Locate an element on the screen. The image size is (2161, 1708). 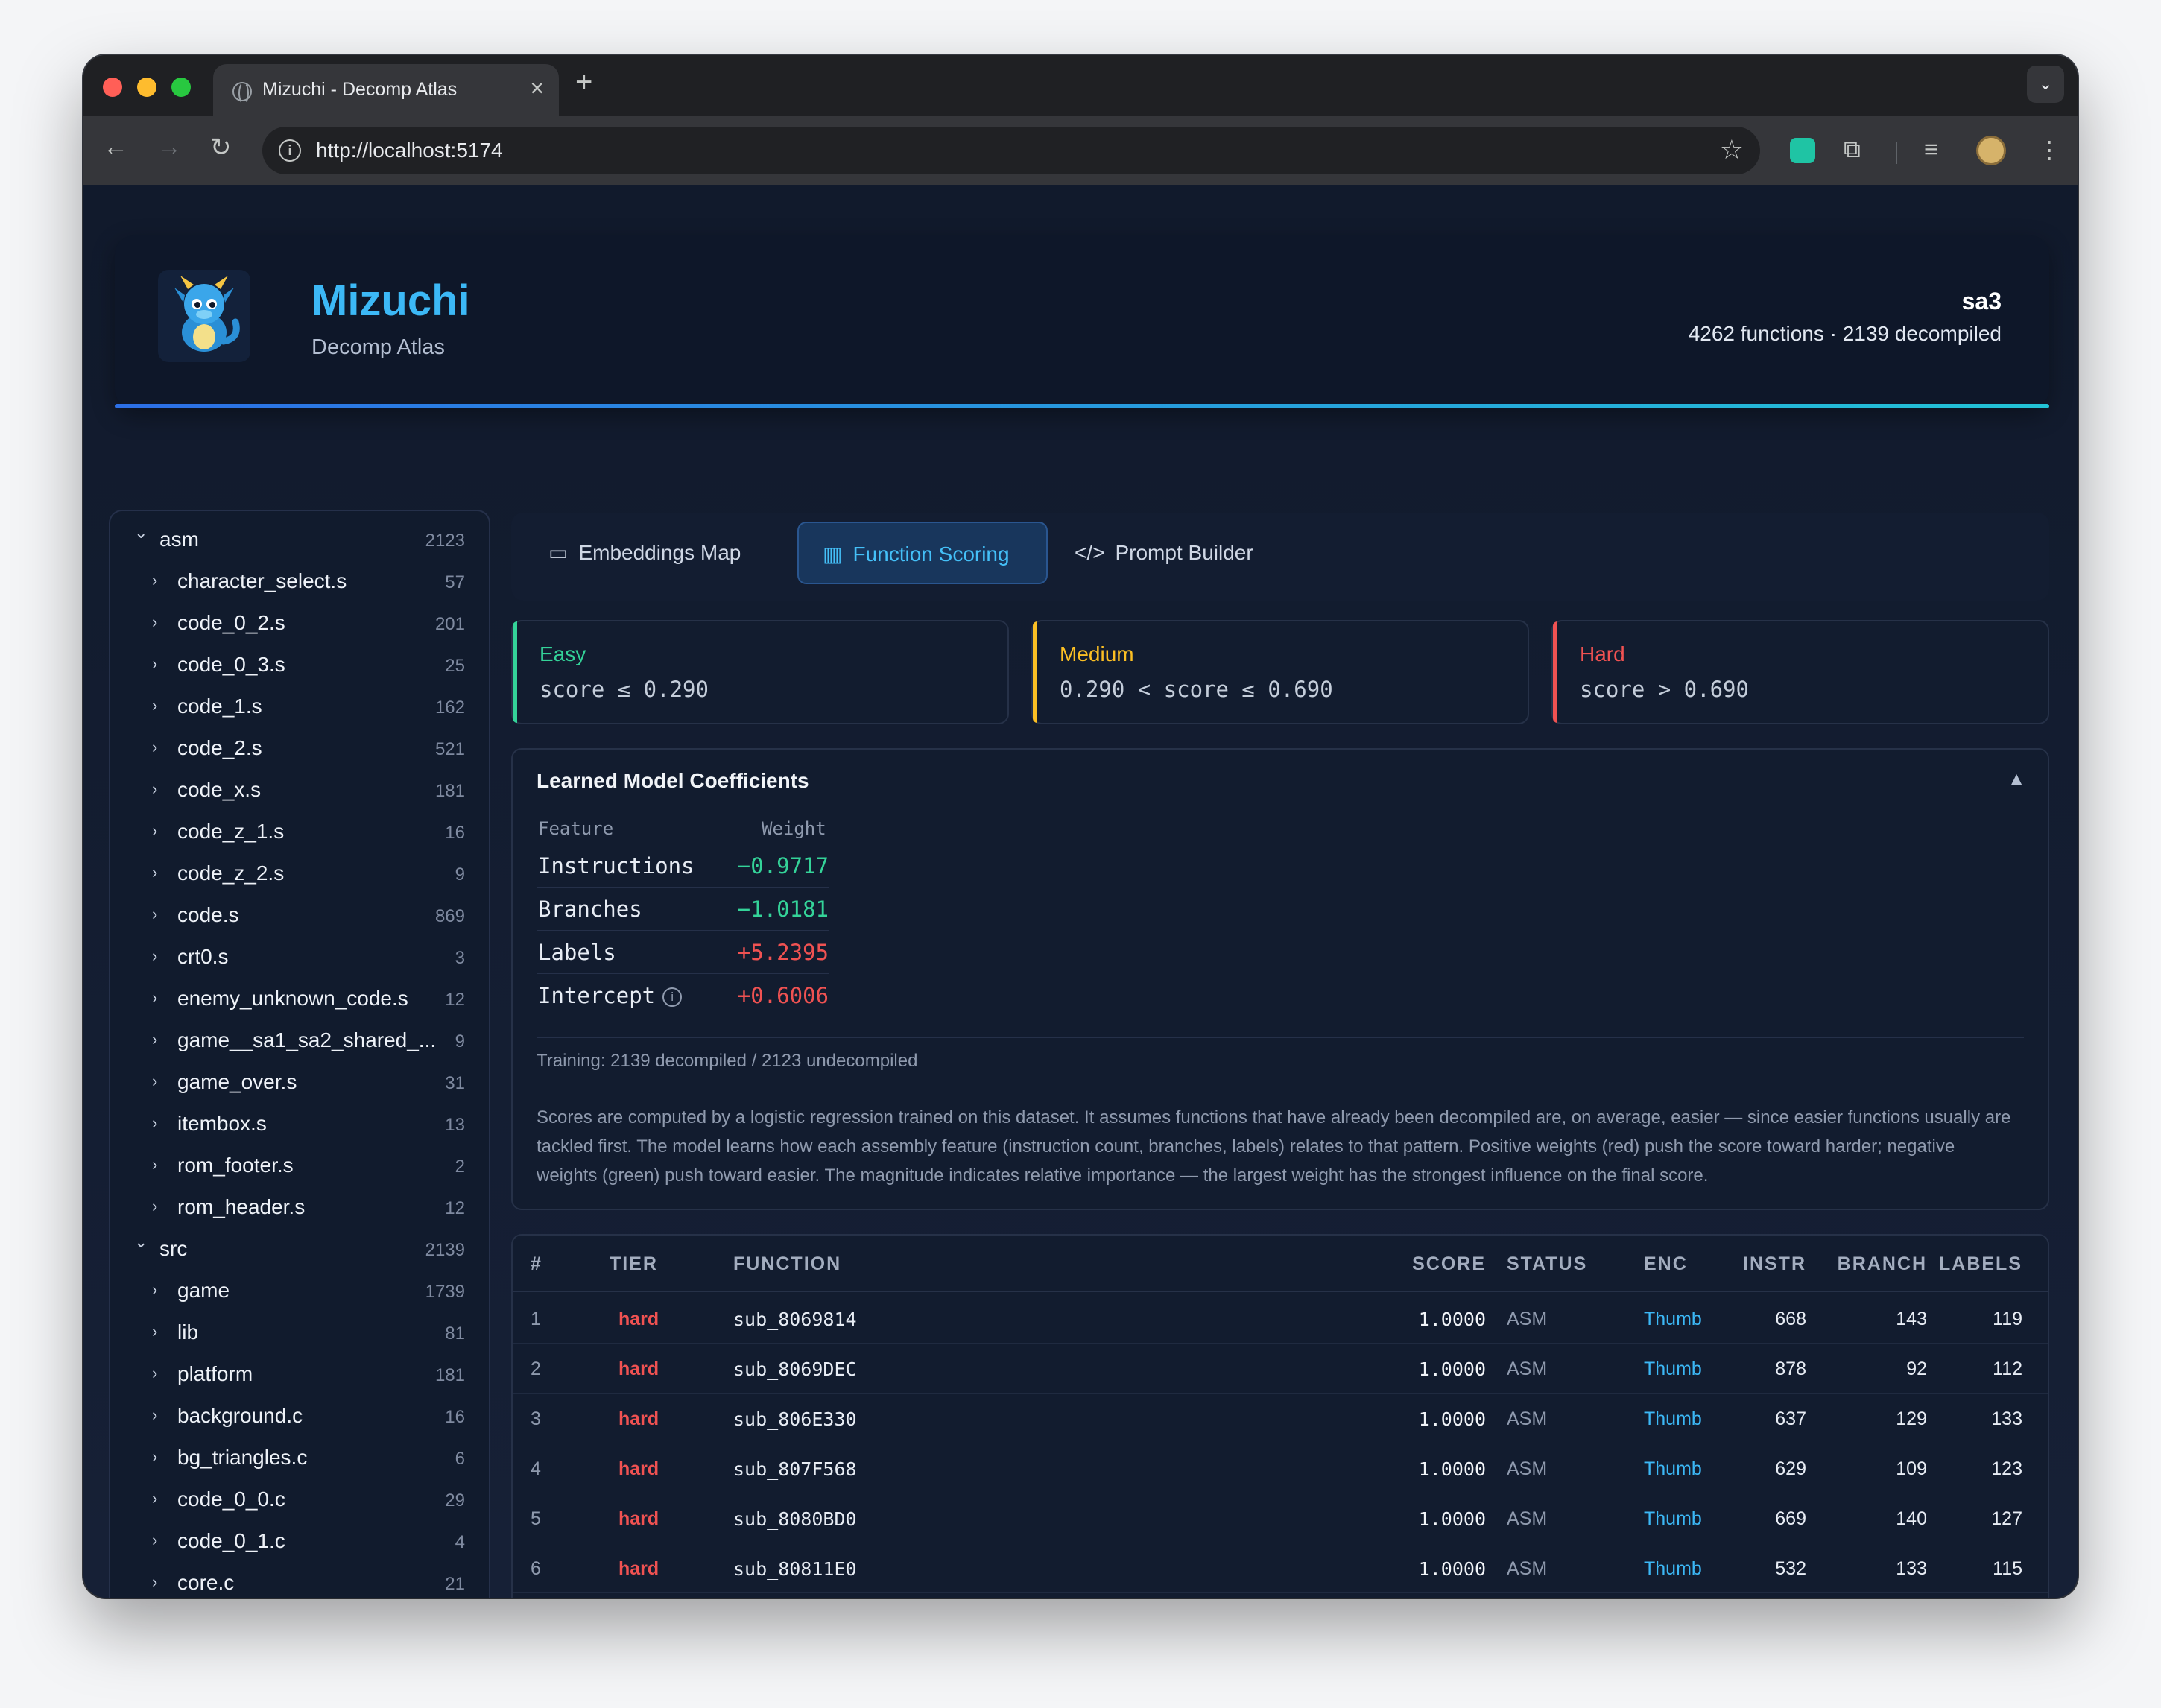
tree-item: › background.c 16 is located at coordinates (299, 1417).